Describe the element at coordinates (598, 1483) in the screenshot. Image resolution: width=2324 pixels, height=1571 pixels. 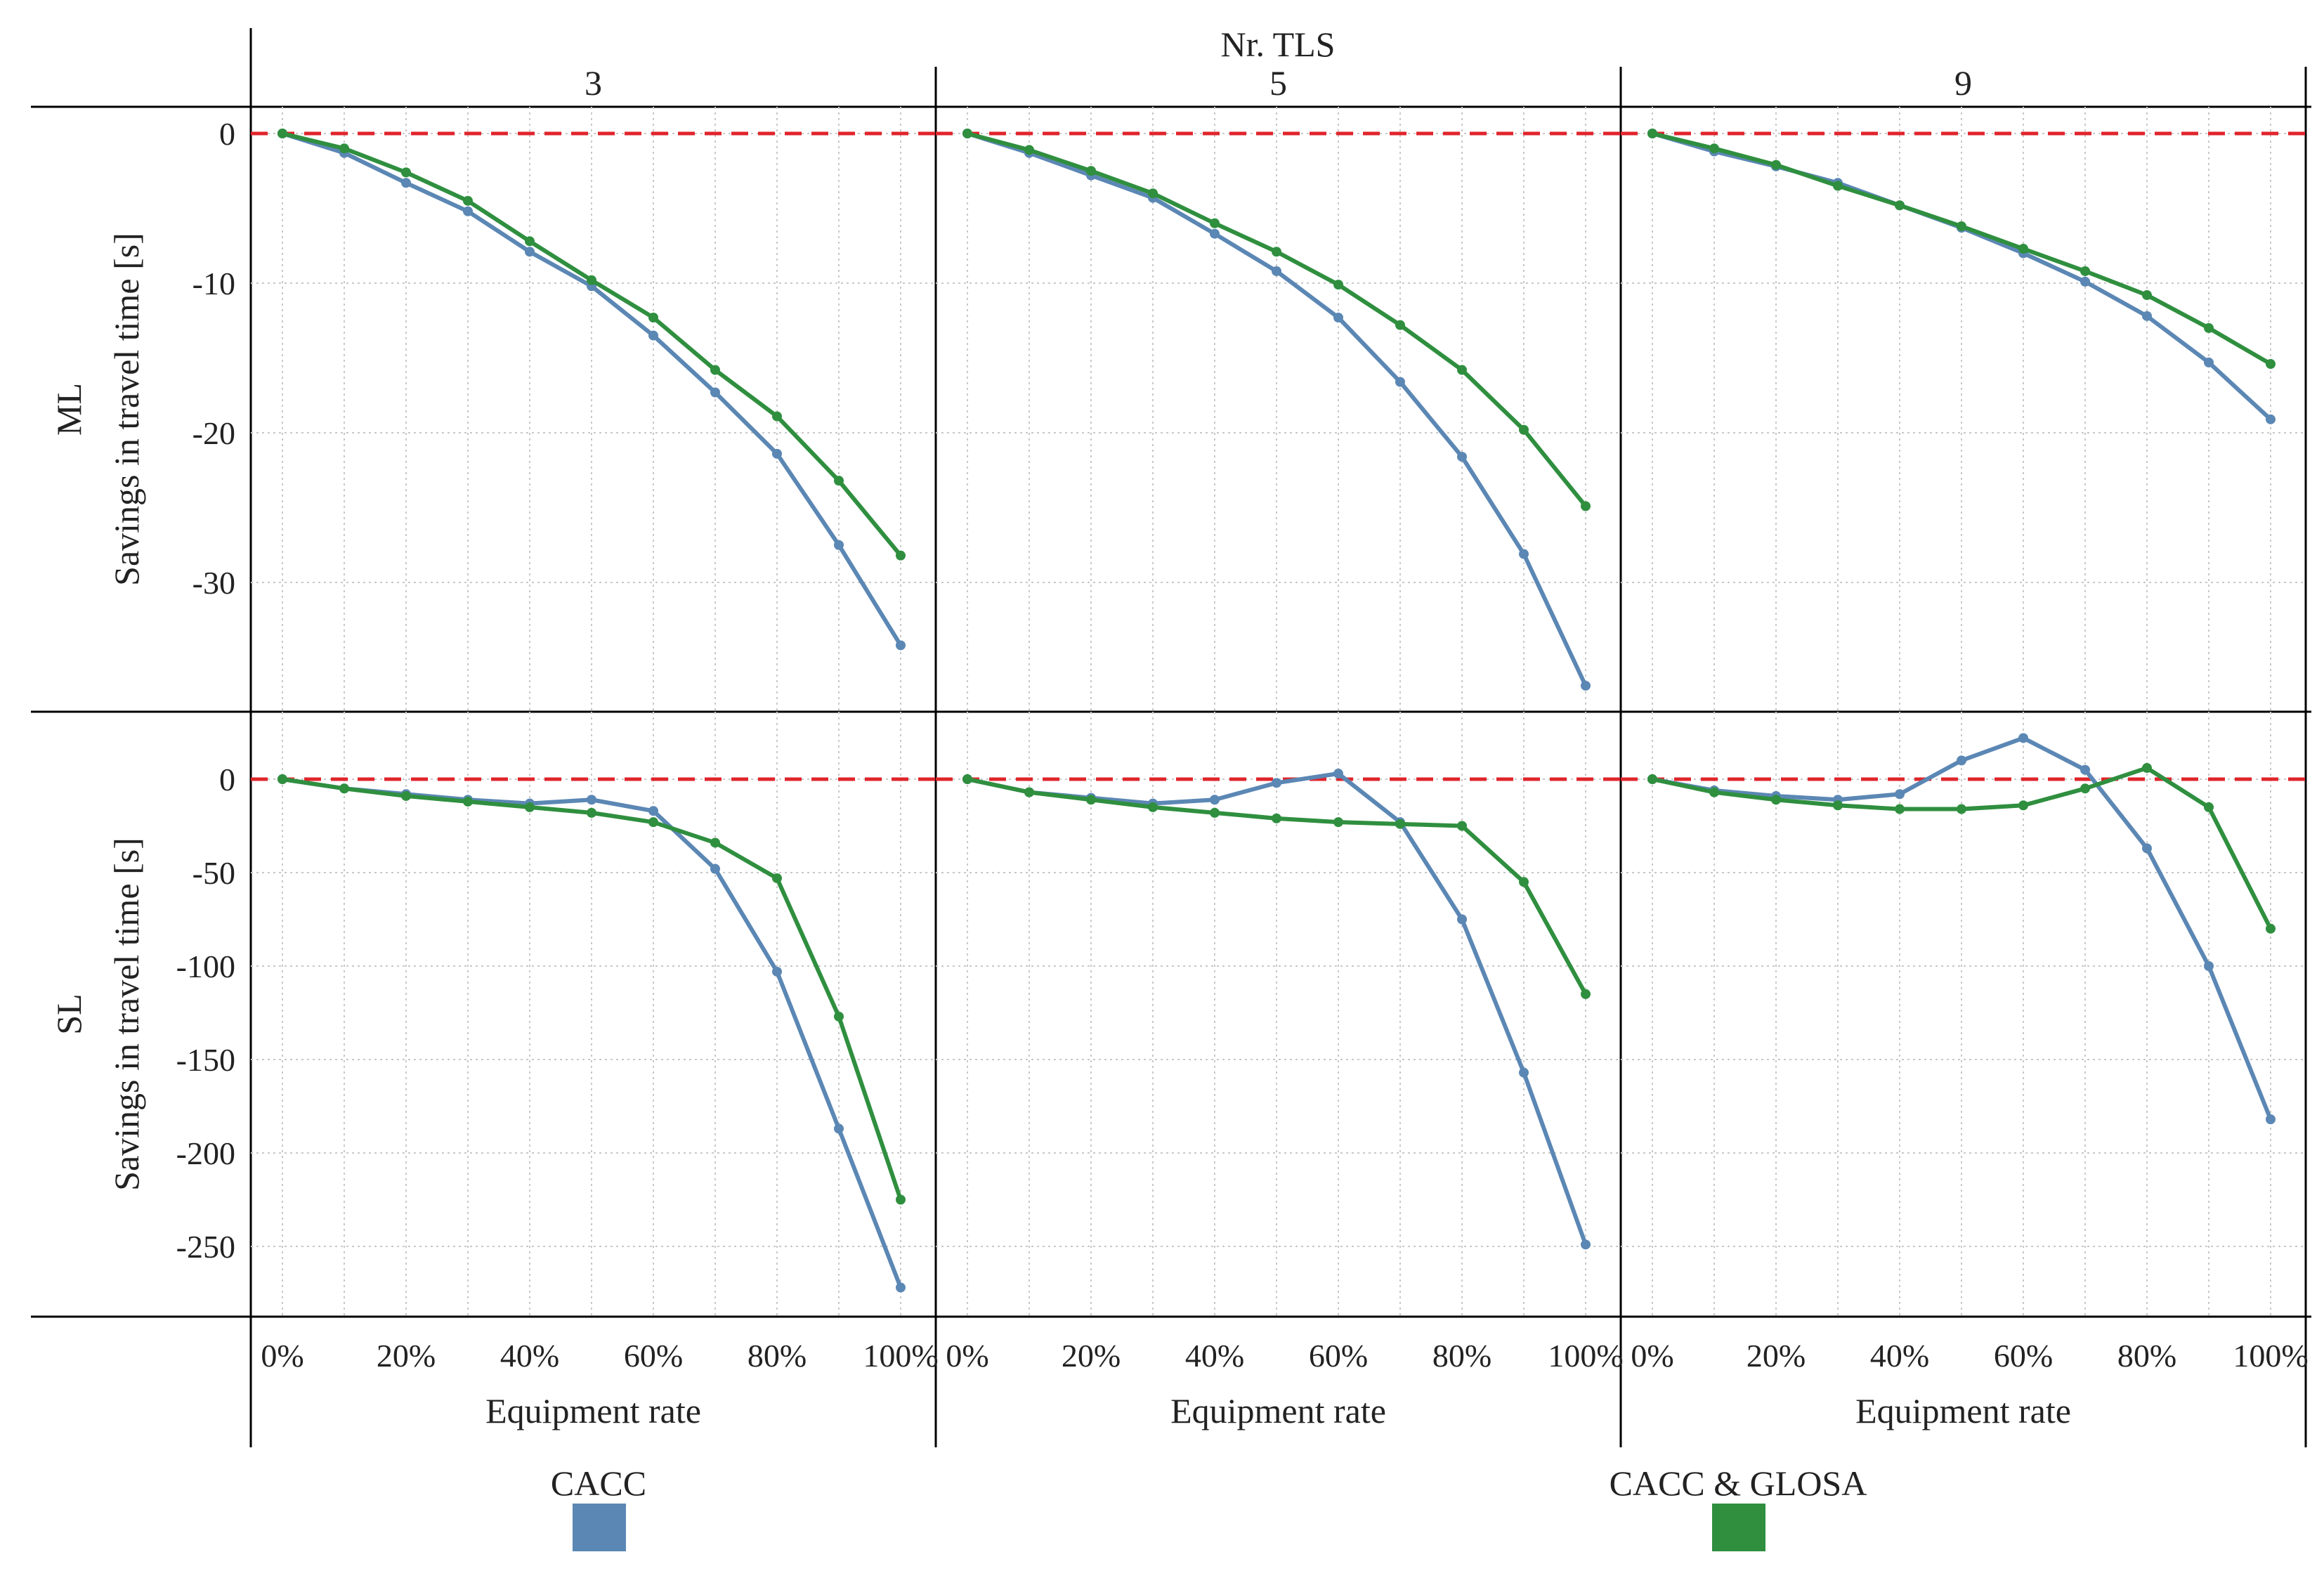
I see `legend-label-cacc: CACC` at that location.